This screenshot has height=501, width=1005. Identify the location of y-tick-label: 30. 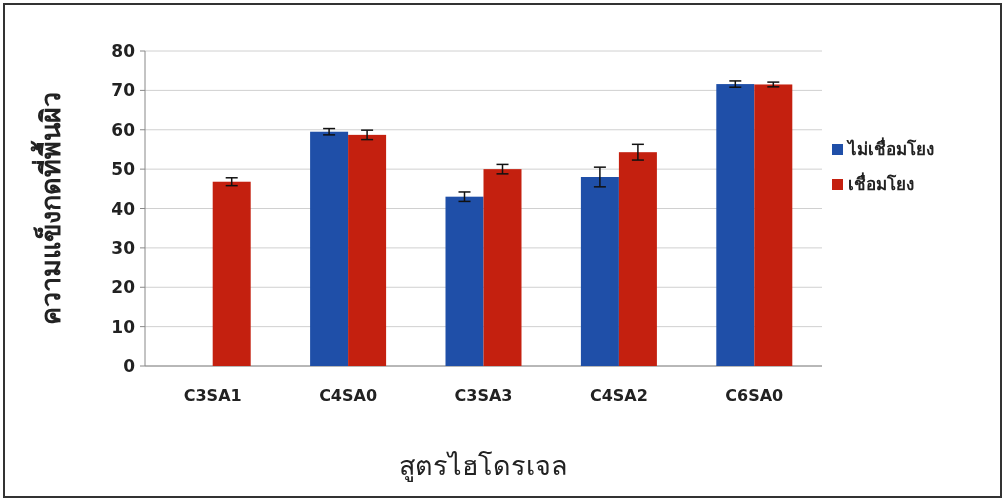
(123, 247).